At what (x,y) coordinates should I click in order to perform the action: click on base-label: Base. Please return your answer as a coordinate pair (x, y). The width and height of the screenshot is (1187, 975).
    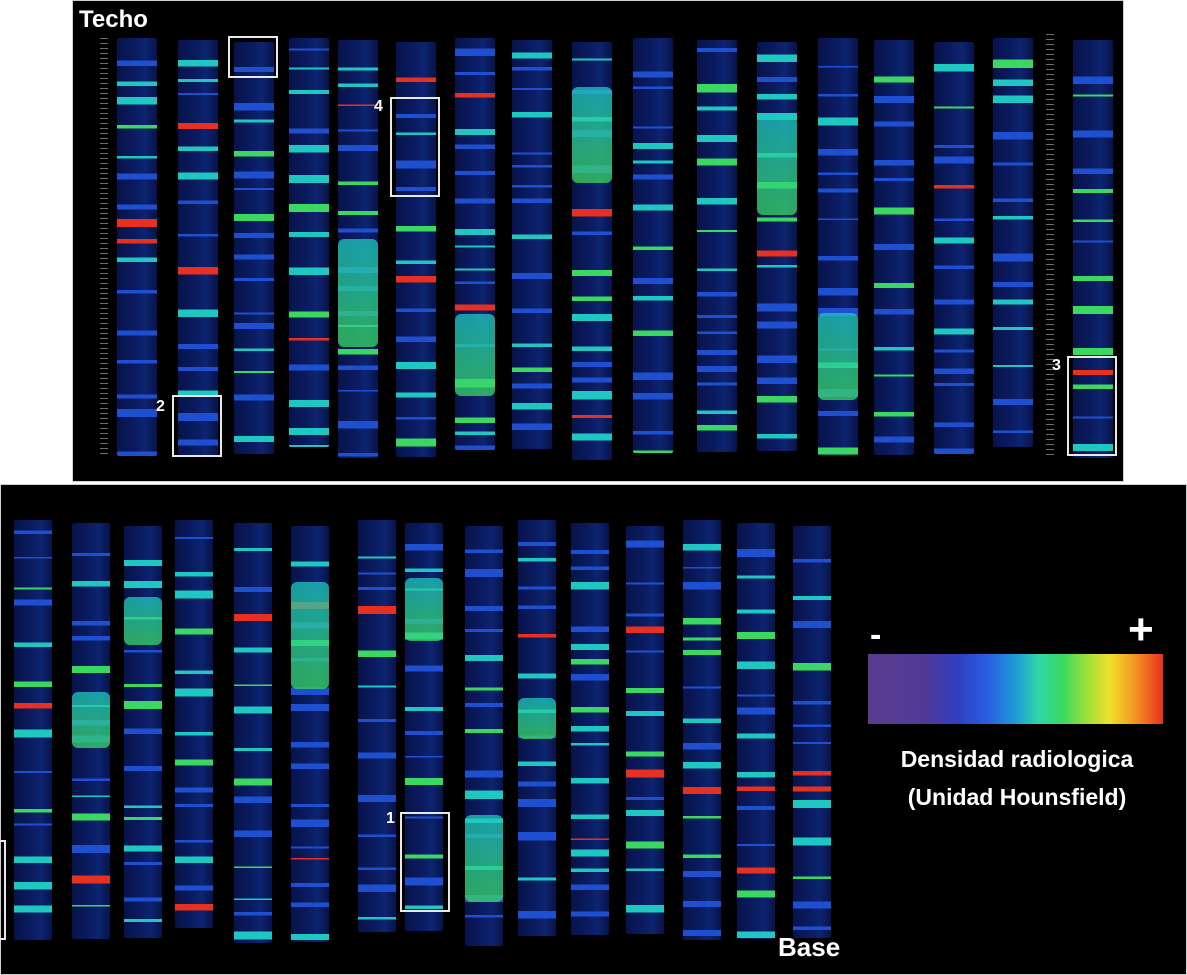
    Looking at the image, I should click on (809, 947).